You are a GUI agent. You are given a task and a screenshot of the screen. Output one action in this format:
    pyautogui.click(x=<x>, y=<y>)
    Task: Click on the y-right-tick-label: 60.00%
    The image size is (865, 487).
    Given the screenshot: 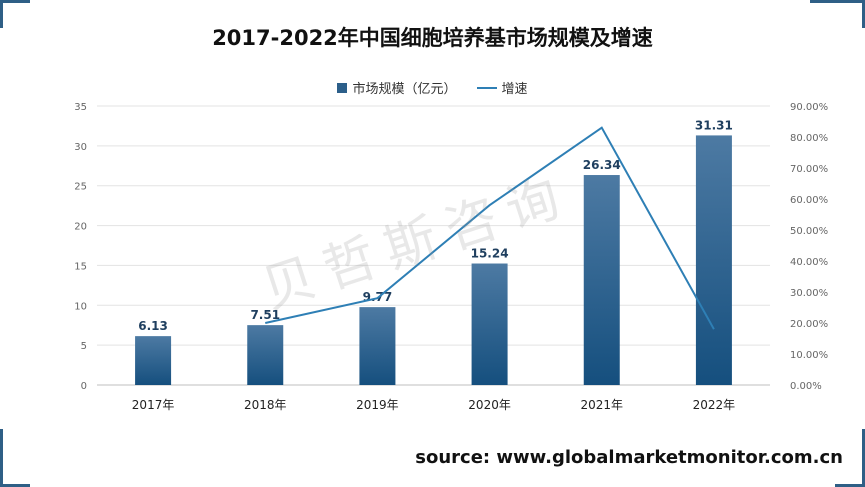 What is the action you would take?
    pyautogui.click(x=809, y=200)
    